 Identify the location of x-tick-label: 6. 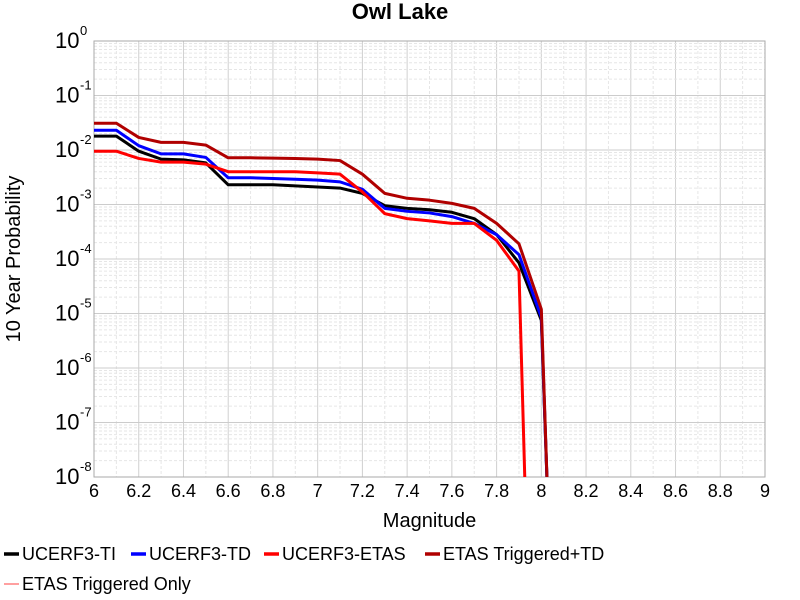
(94, 491).